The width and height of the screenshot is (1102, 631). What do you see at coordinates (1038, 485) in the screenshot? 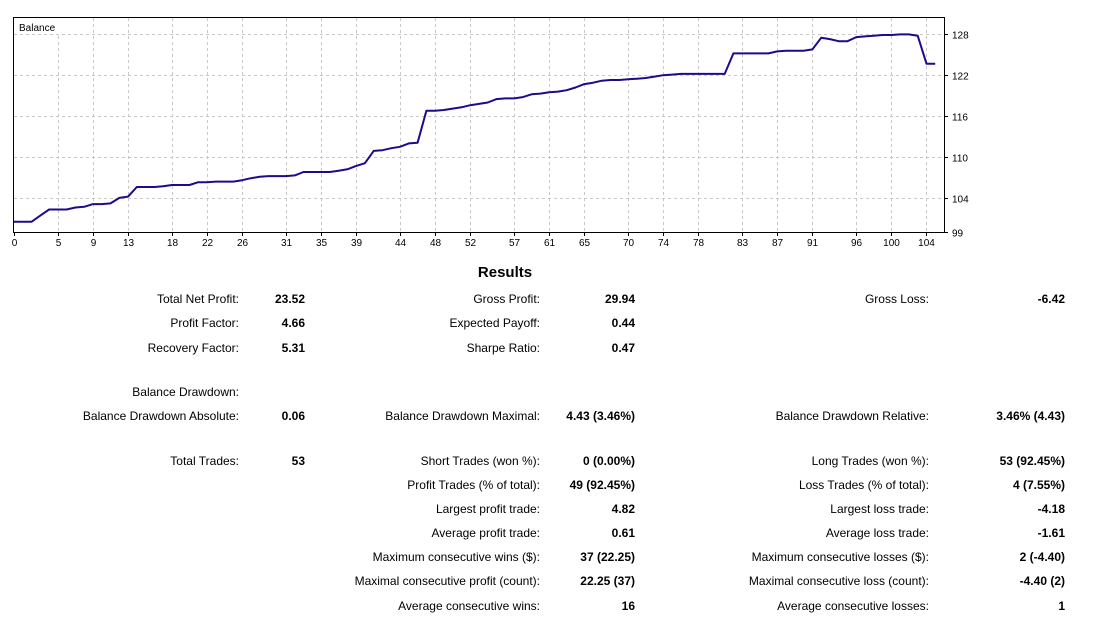
I see `loss-trades-value: 4 (7.55%)` at bounding box center [1038, 485].